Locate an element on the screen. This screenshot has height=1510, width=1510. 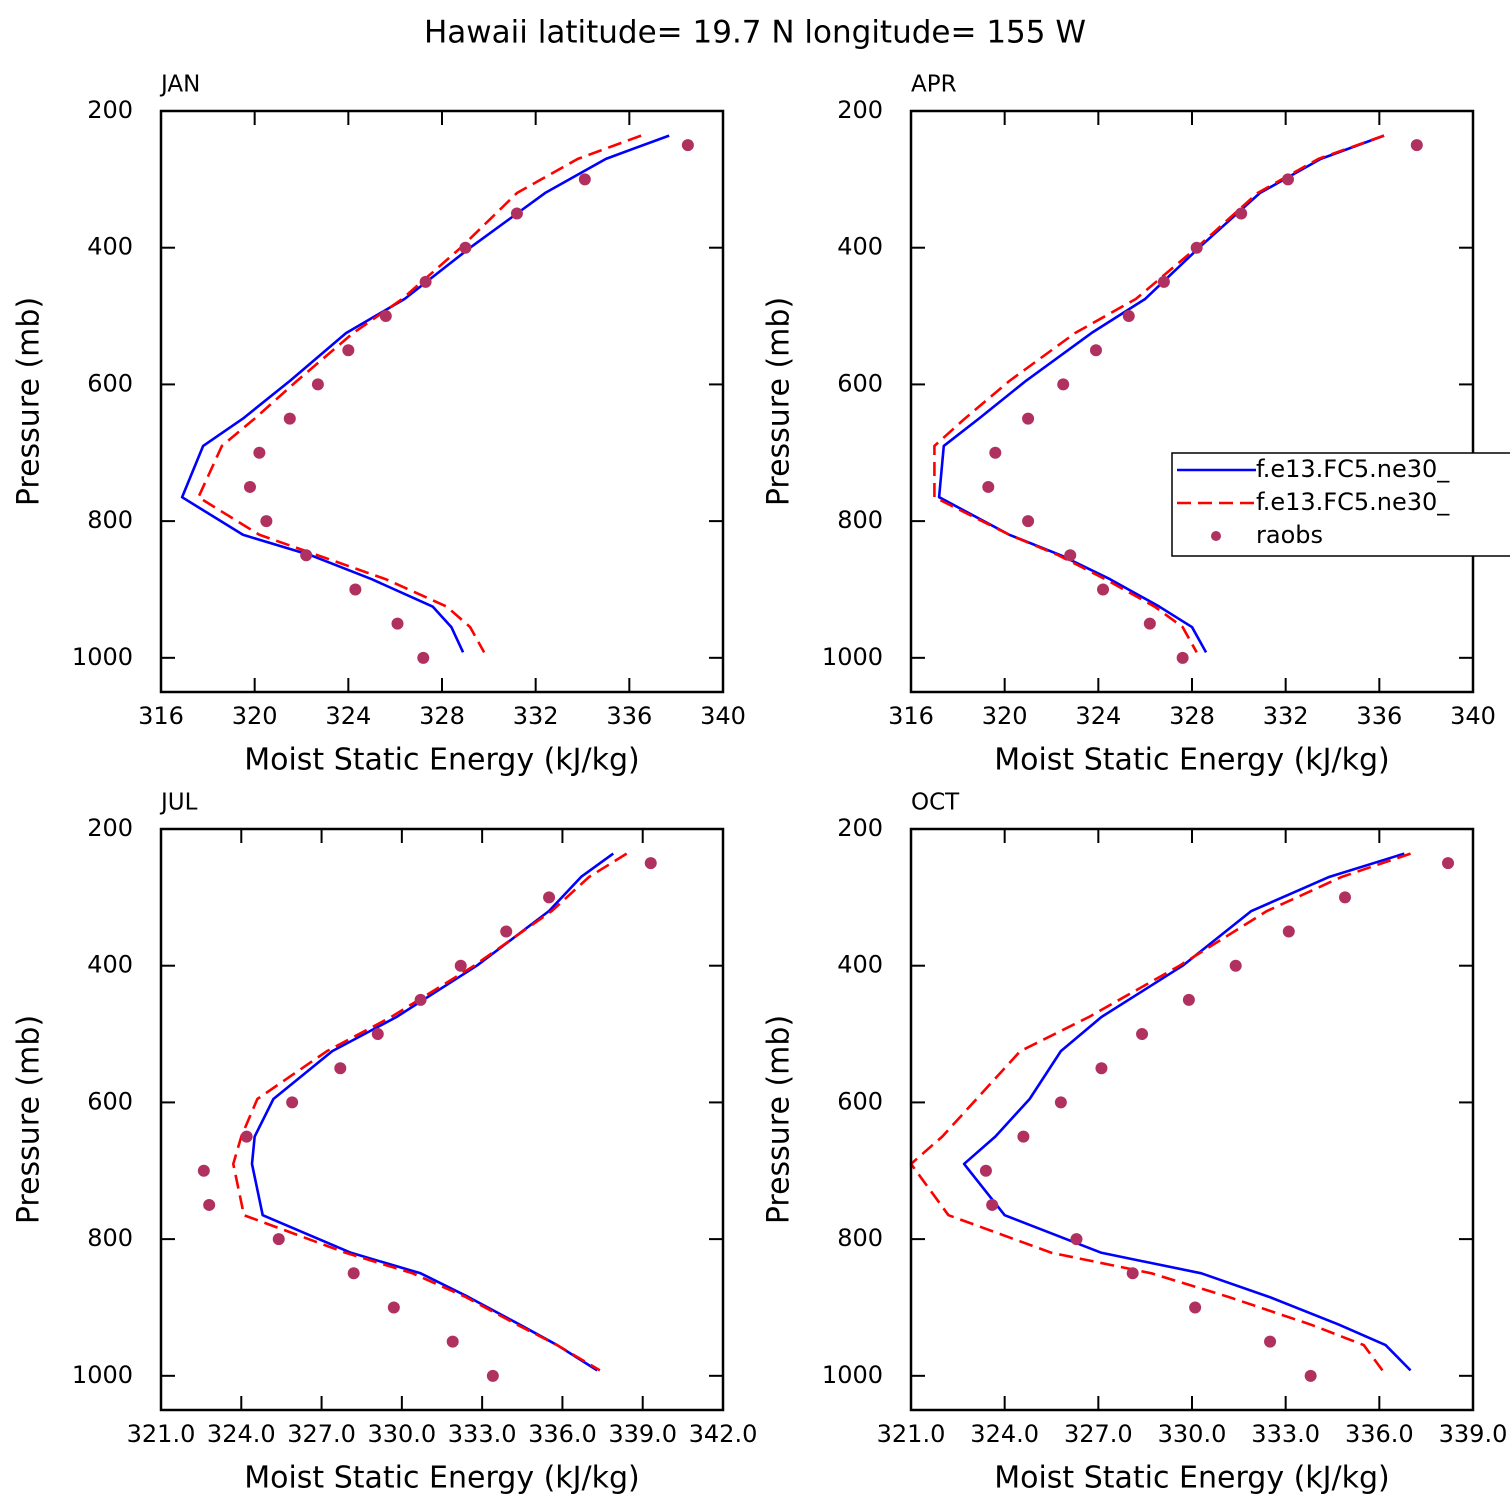
legend-label: f.e13.FC5.ne30_ is located at coordinates (1353, 469).